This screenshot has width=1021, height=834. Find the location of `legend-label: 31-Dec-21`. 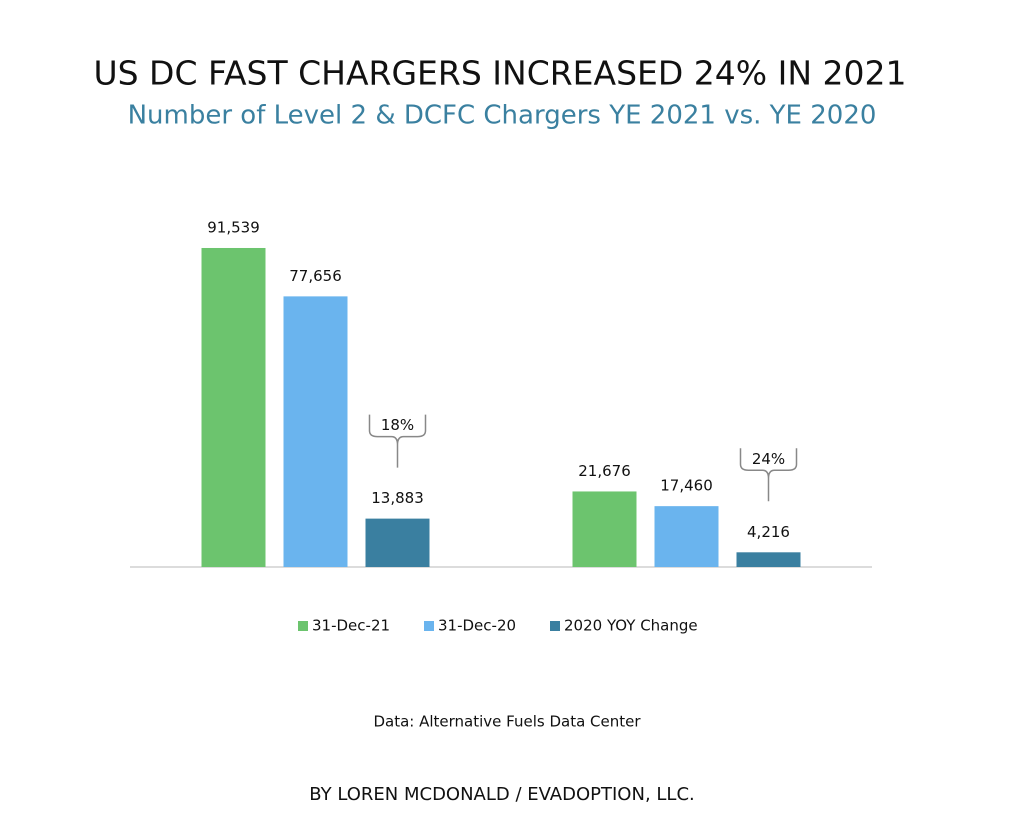

legend-label: 31-Dec-21 is located at coordinates (351, 626).